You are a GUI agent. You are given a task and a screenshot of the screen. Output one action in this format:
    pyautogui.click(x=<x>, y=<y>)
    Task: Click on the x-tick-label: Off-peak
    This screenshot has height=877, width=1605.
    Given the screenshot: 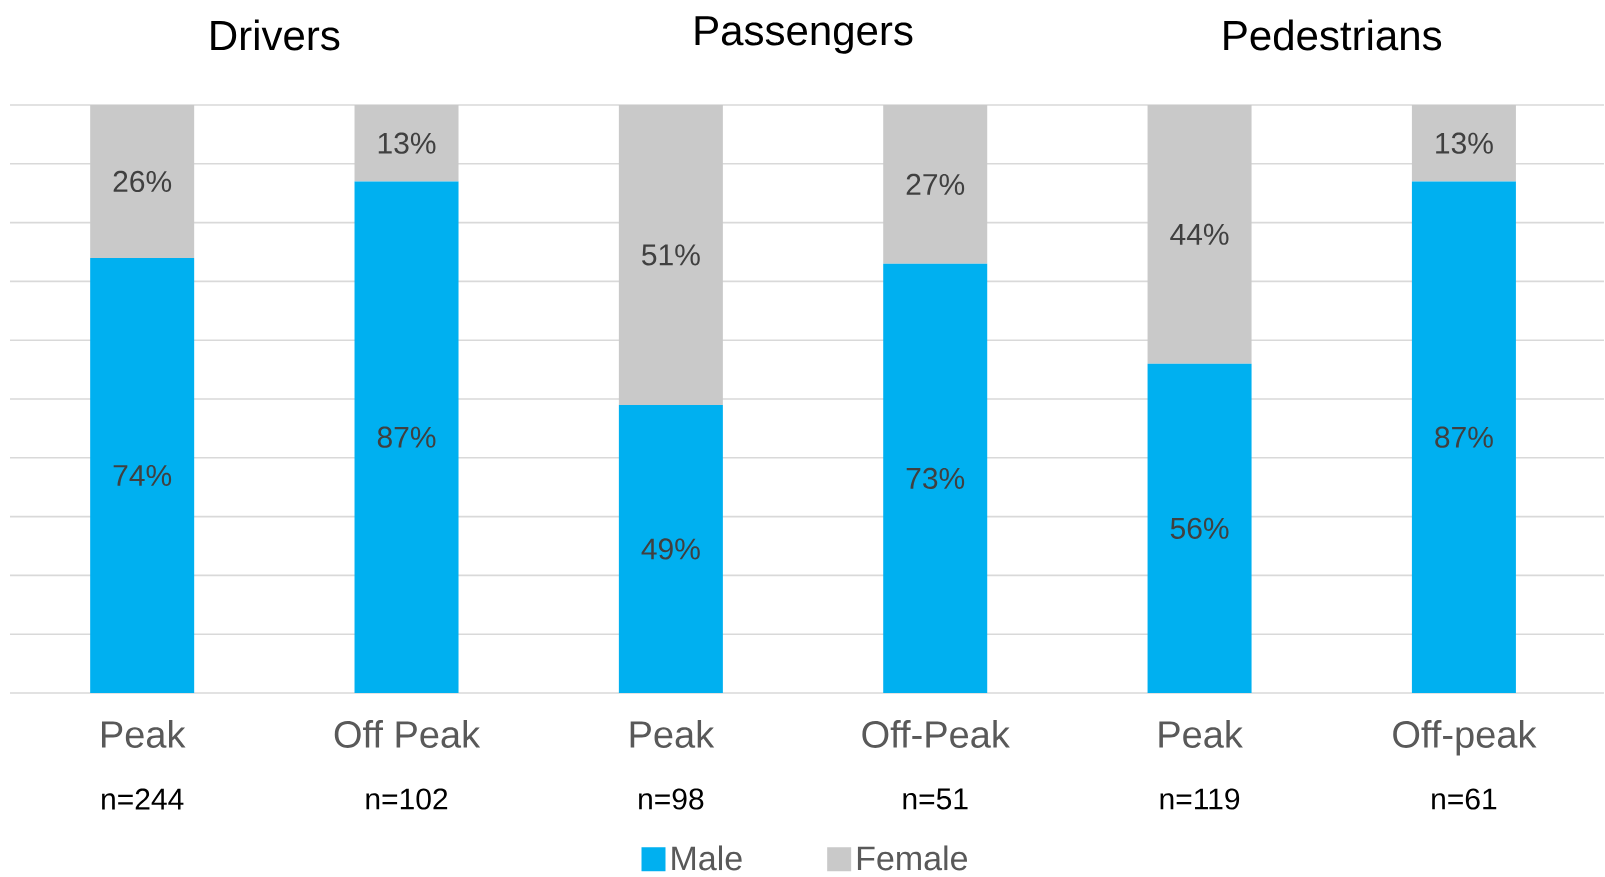 What is the action you would take?
    pyautogui.click(x=1465, y=738)
    